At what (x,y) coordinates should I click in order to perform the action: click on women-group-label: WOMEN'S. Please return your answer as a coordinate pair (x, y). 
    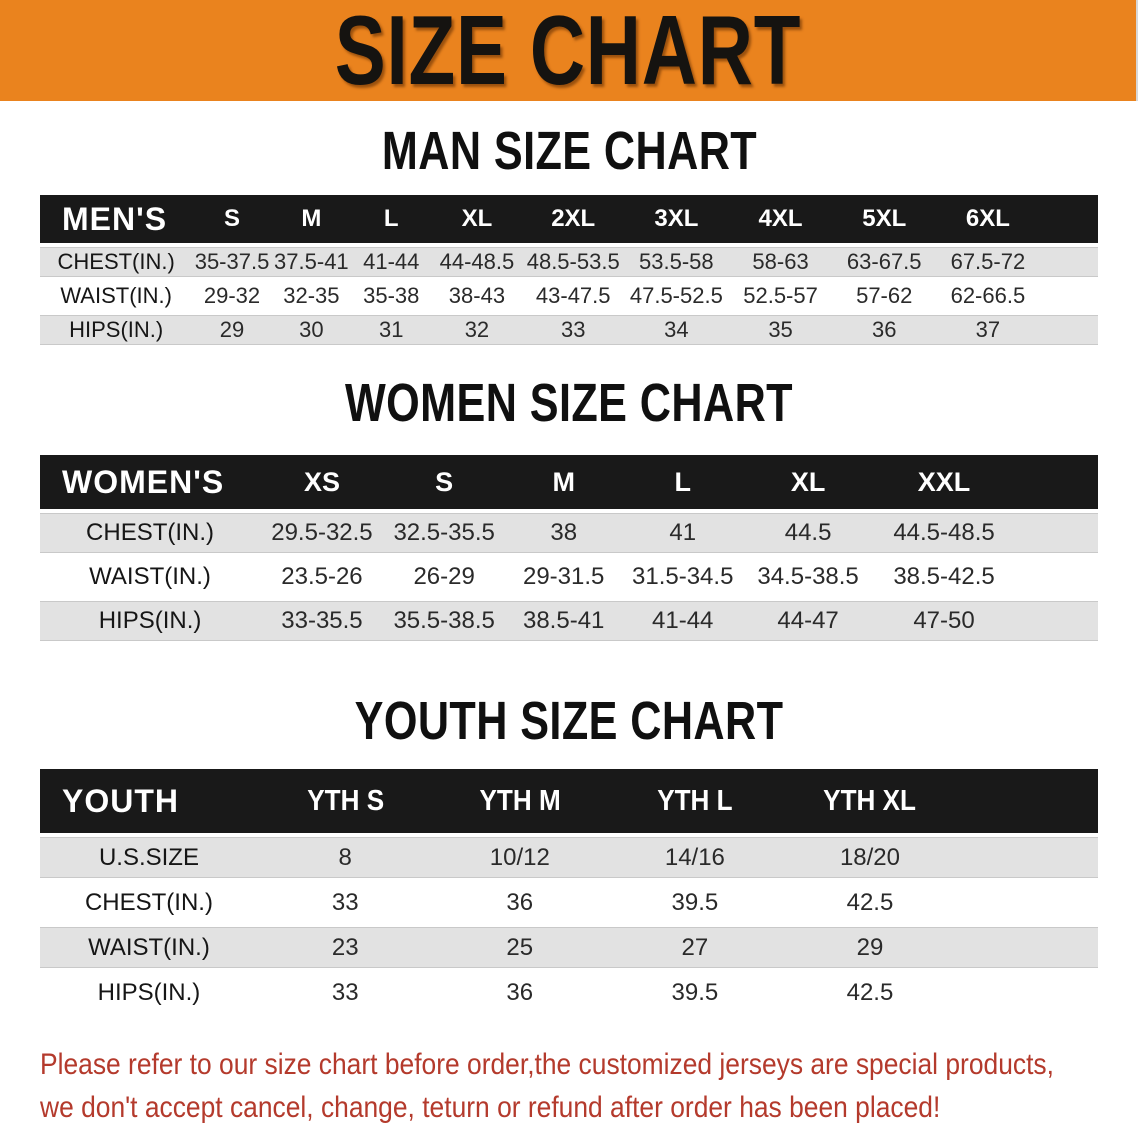
    Looking at the image, I should click on (143, 481).